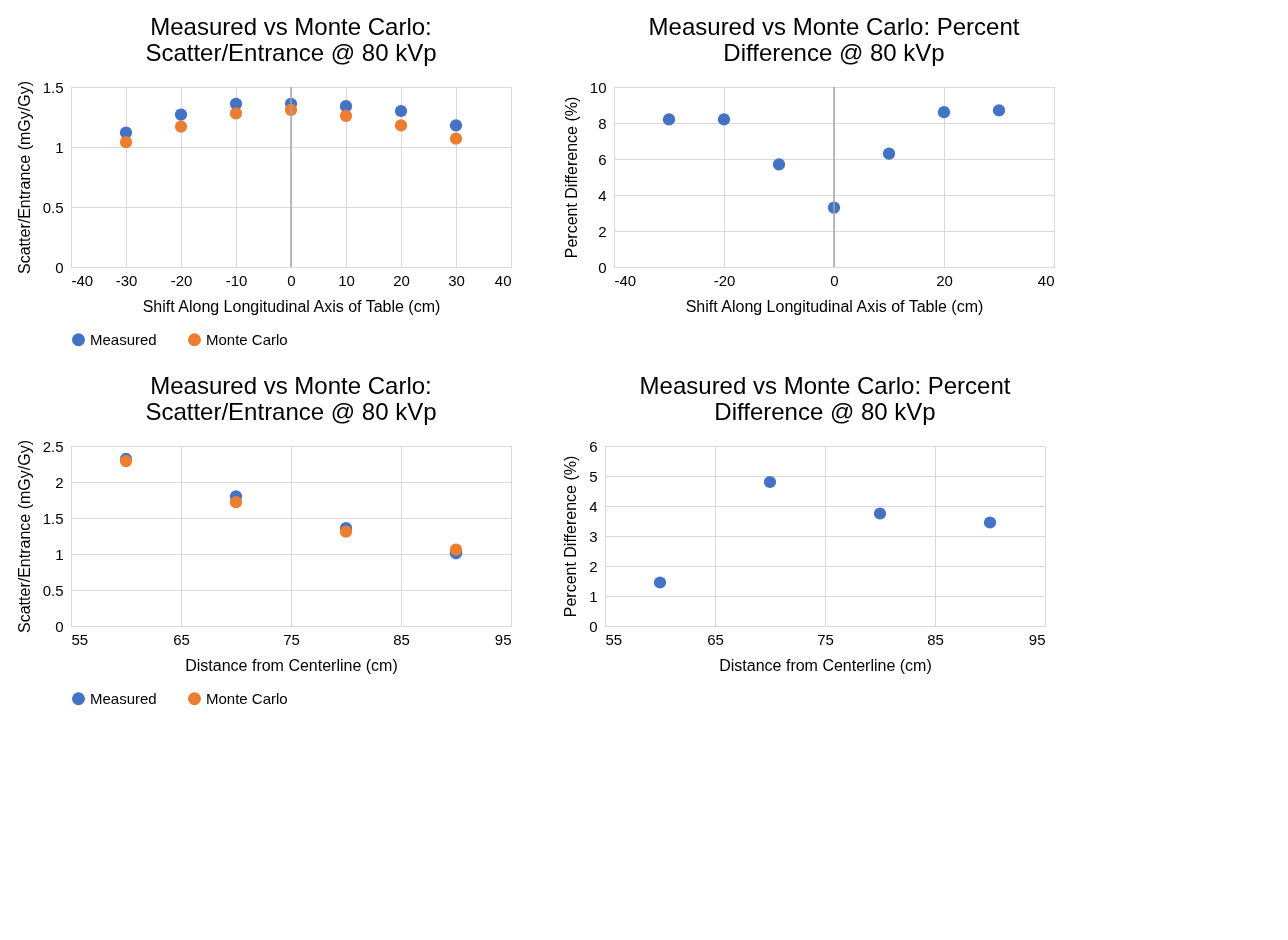  I want to click on y-tick-label: 2.5, so click(53, 446).